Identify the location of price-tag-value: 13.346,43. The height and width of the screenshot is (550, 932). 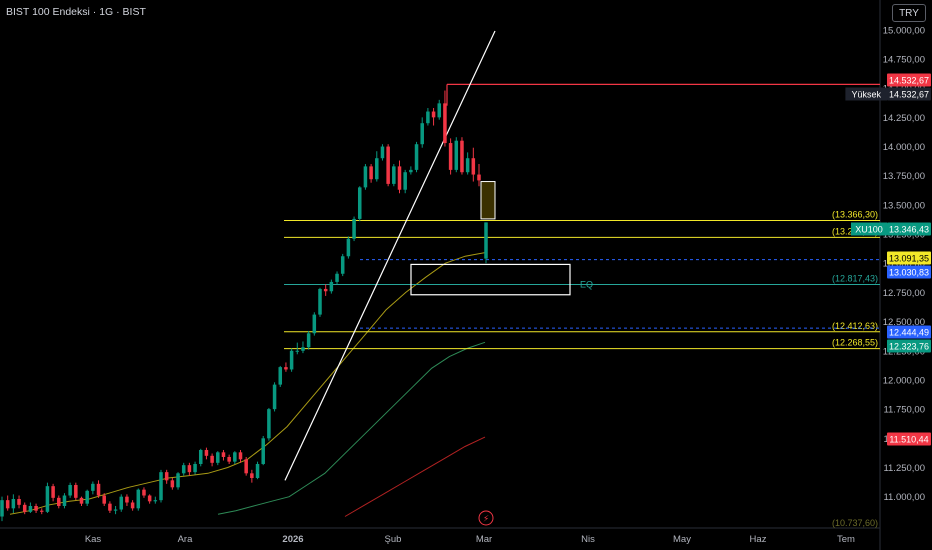
(909, 230).